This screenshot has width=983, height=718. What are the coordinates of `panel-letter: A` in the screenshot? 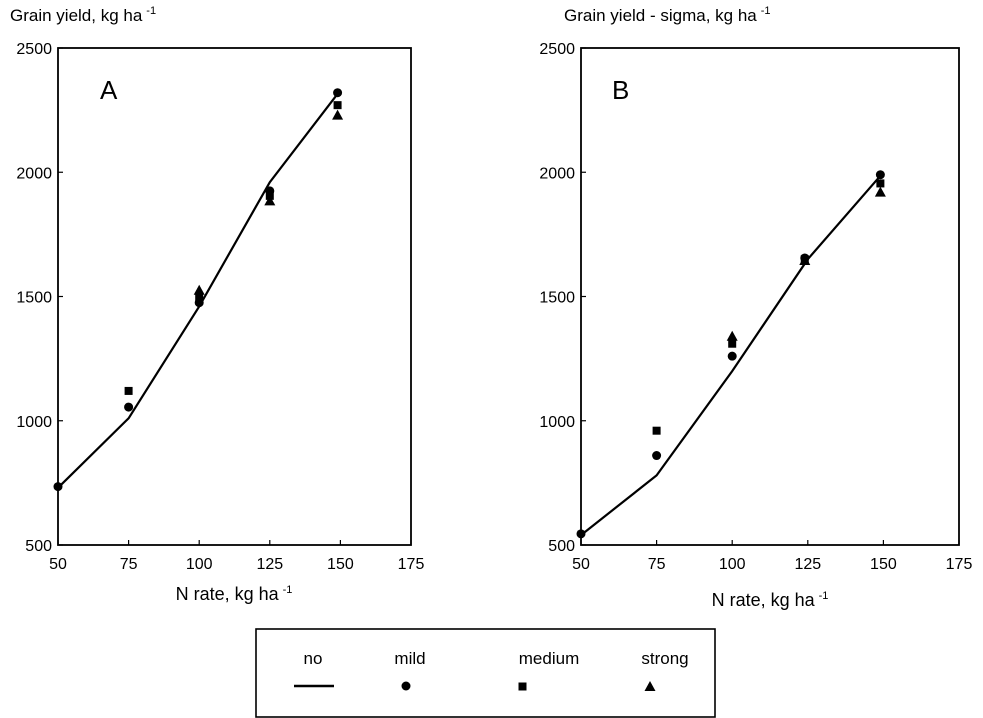 It's located at (109, 90).